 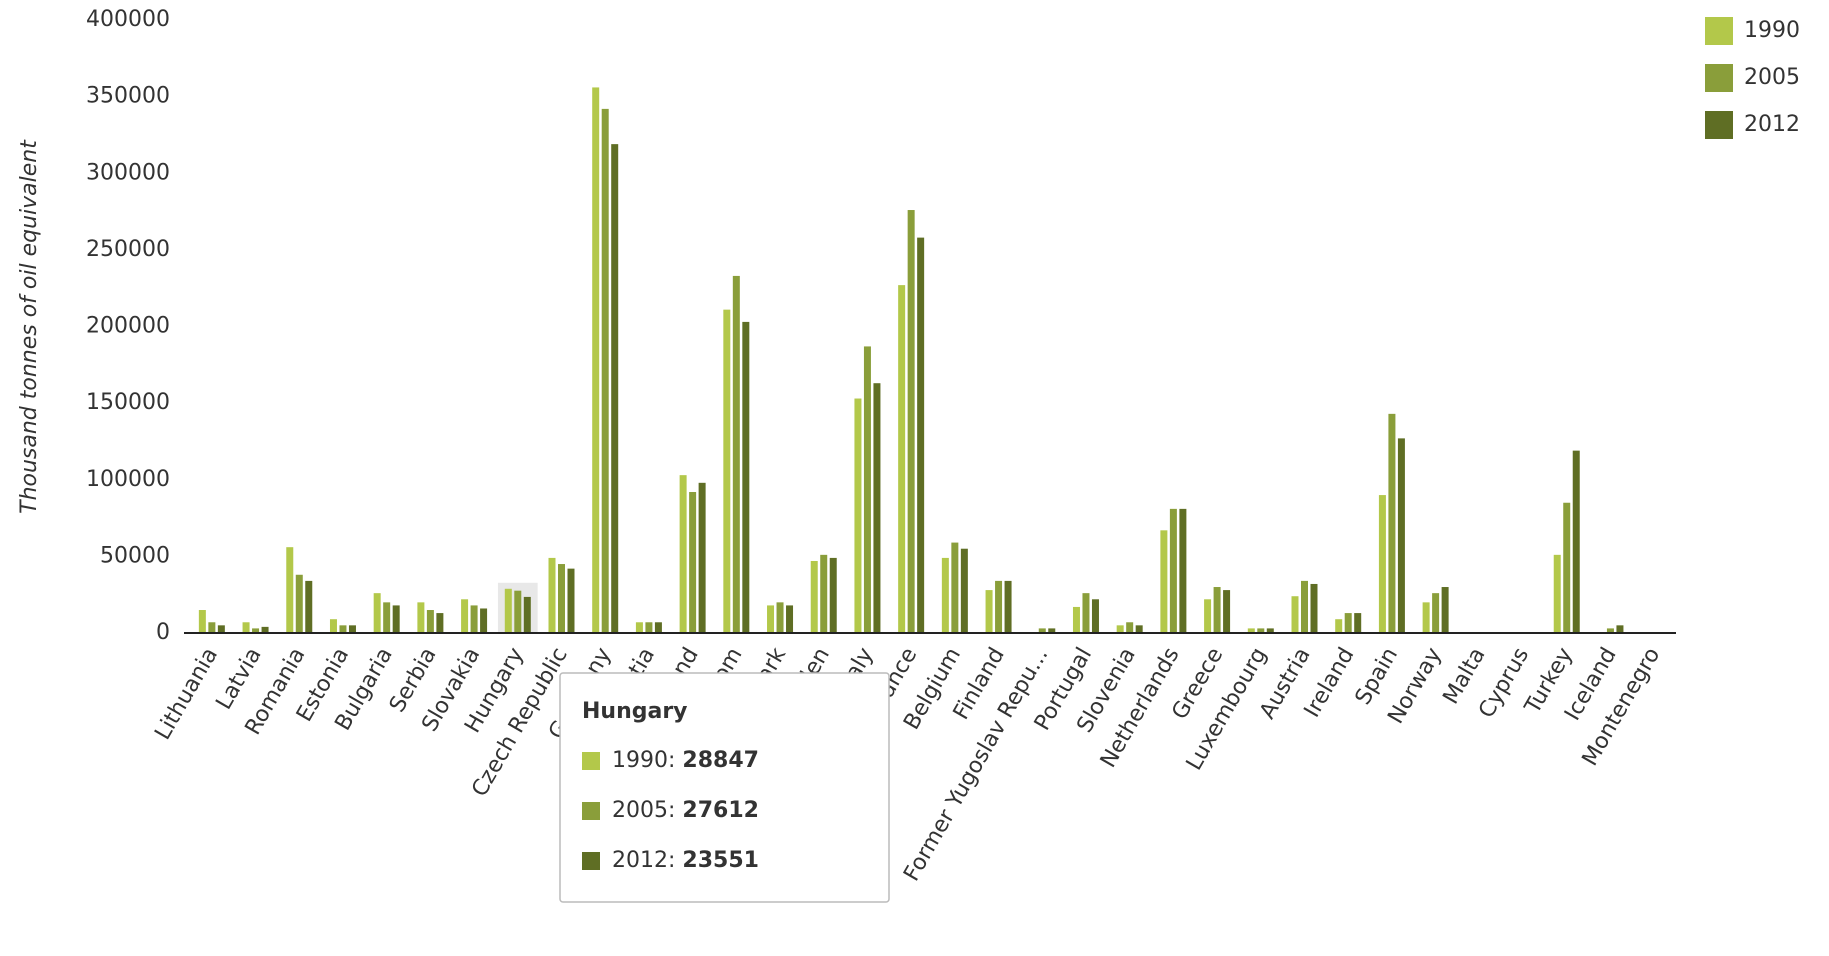 What do you see at coordinates (675, 760) in the screenshot?
I see `tooltip-sep: :` at bounding box center [675, 760].